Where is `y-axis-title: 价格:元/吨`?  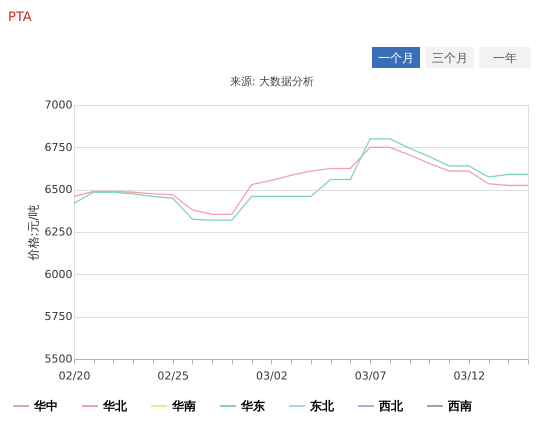
y-axis-title: 价格:元/吨 is located at coordinates (33, 233).